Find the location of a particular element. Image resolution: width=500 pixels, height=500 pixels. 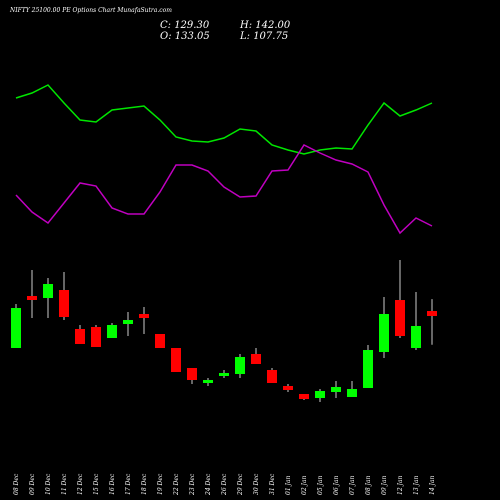

x-tick-label: 24 Dec is located at coordinates (208, 484).